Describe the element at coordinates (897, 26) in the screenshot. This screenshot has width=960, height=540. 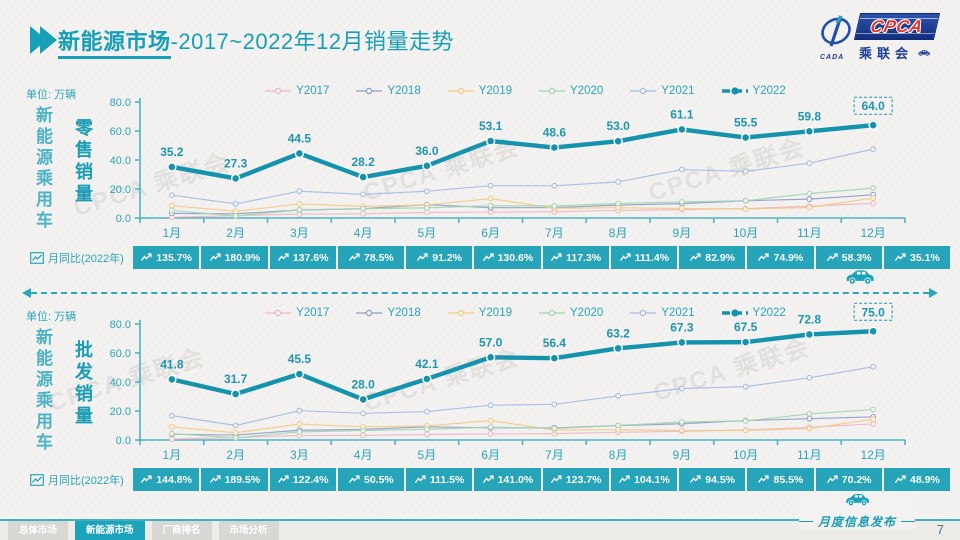
I see `cpca-wordmark: CPCA` at that location.